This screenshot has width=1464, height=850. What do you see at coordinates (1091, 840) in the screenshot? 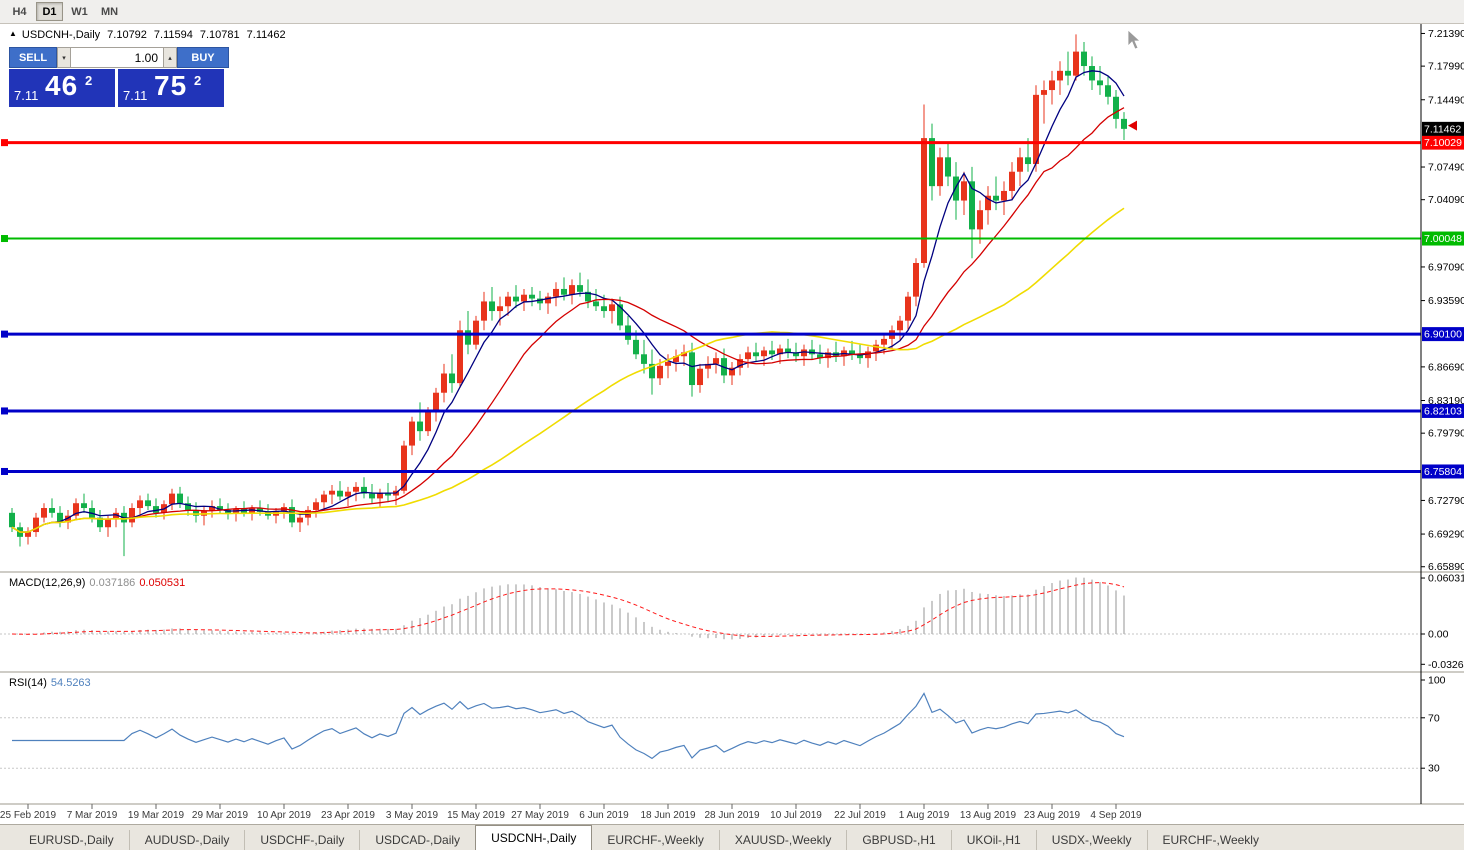
I see `chart-tab-USDX-,Weekly: USDX-,Weekly` at bounding box center [1091, 840].